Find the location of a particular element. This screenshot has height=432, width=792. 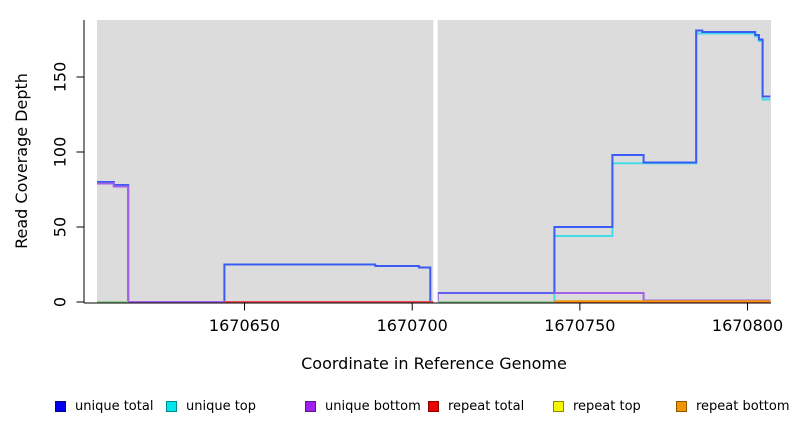

coverage-gap-group is located at coordinates (435, 161).